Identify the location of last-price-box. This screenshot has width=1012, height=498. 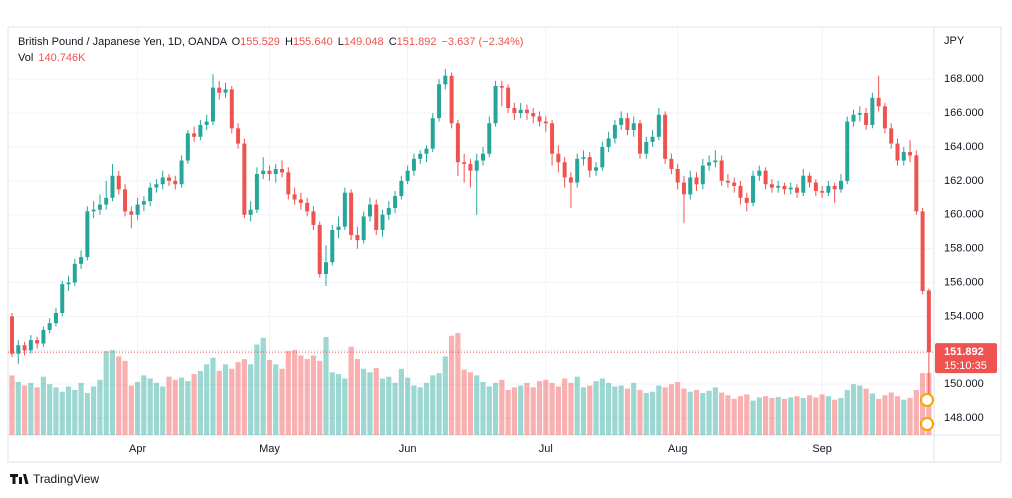
(966, 358).